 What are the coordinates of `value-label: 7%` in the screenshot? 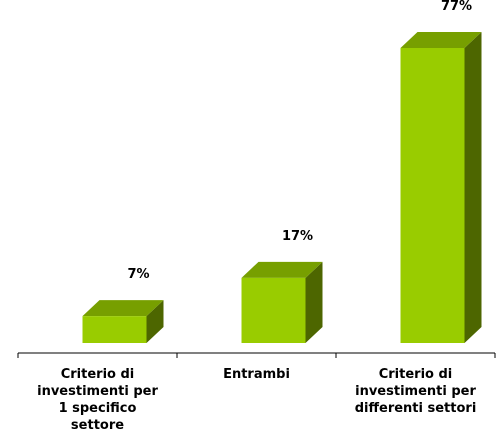 It's located at (138, 274).